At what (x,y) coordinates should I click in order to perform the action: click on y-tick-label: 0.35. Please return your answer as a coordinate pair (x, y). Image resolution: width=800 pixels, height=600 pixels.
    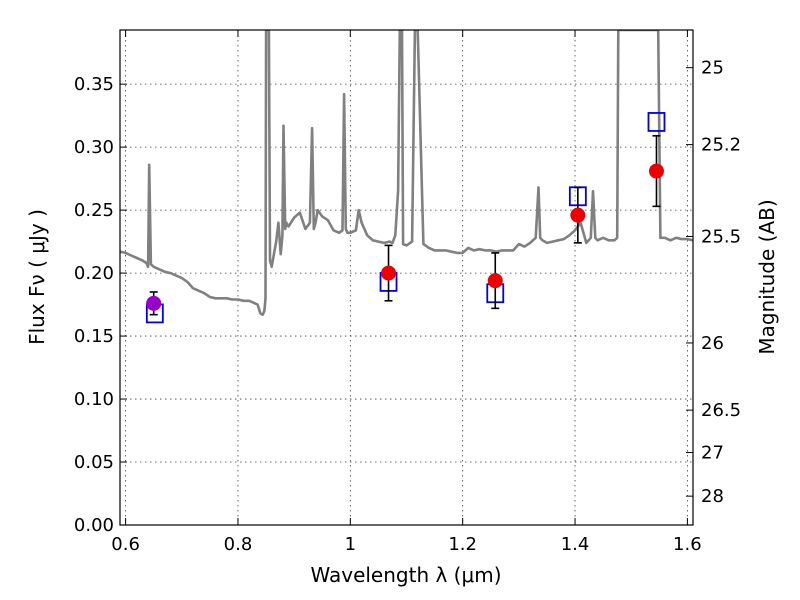
    Looking at the image, I should click on (94, 84).